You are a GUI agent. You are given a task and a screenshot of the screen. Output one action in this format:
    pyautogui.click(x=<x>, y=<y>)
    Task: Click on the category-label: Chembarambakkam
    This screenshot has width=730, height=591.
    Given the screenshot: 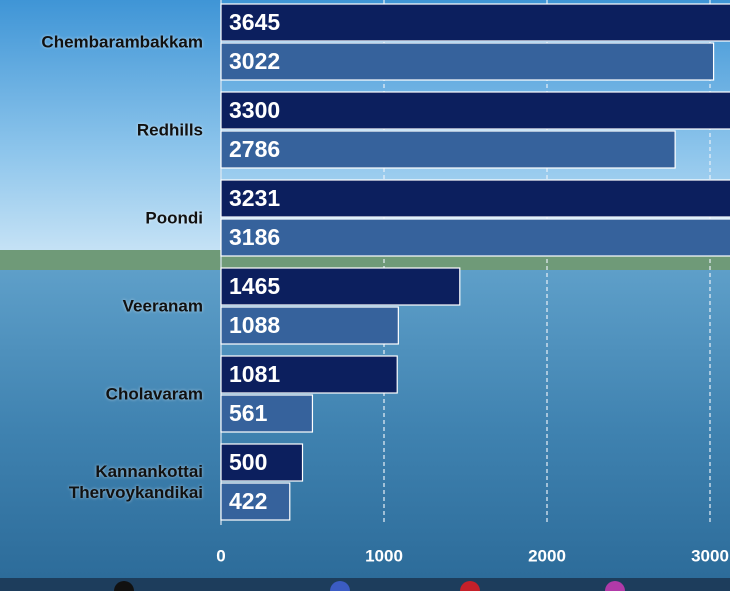 What is the action you would take?
    pyautogui.click(x=122, y=42)
    